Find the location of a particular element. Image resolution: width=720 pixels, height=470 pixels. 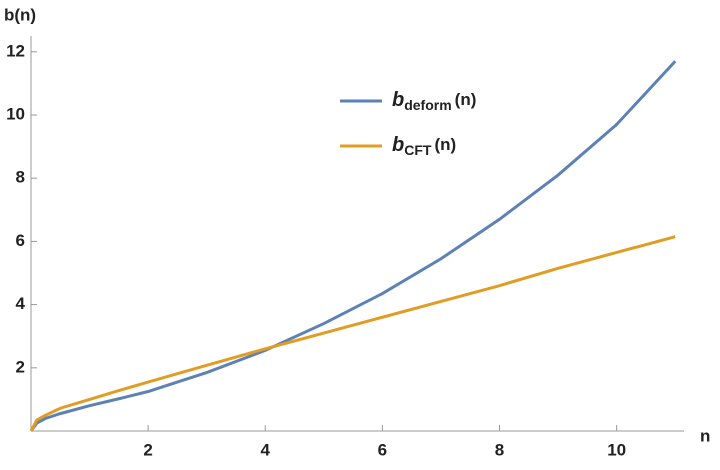

y-tick-label: 2 is located at coordinates (20, 366).